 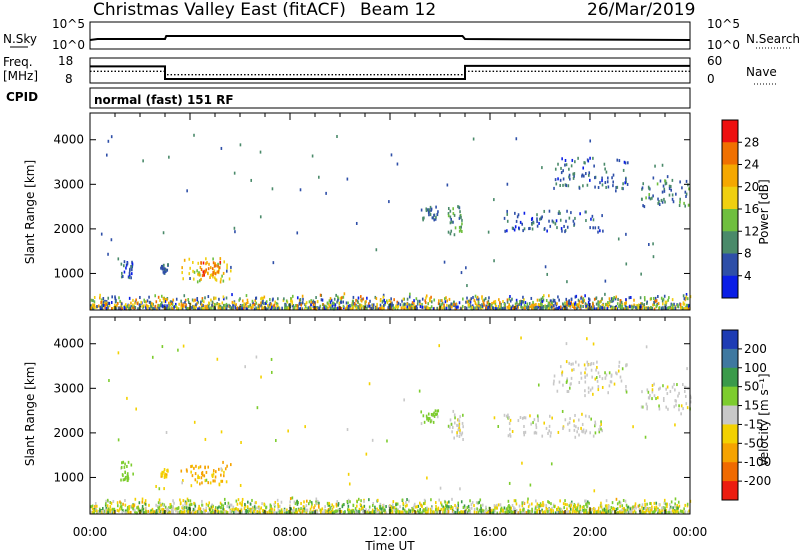 I want to click on power-ytick-label: 3000, so click(x=68, y=184).